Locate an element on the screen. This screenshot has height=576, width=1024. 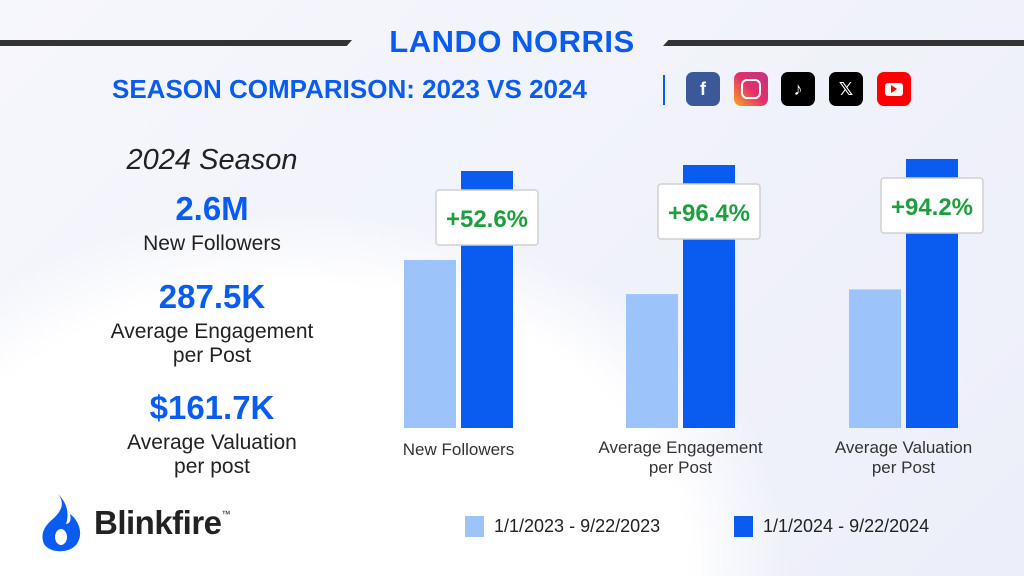
stat-label-engagement-2: per Post is located at coordinates (212, 355).